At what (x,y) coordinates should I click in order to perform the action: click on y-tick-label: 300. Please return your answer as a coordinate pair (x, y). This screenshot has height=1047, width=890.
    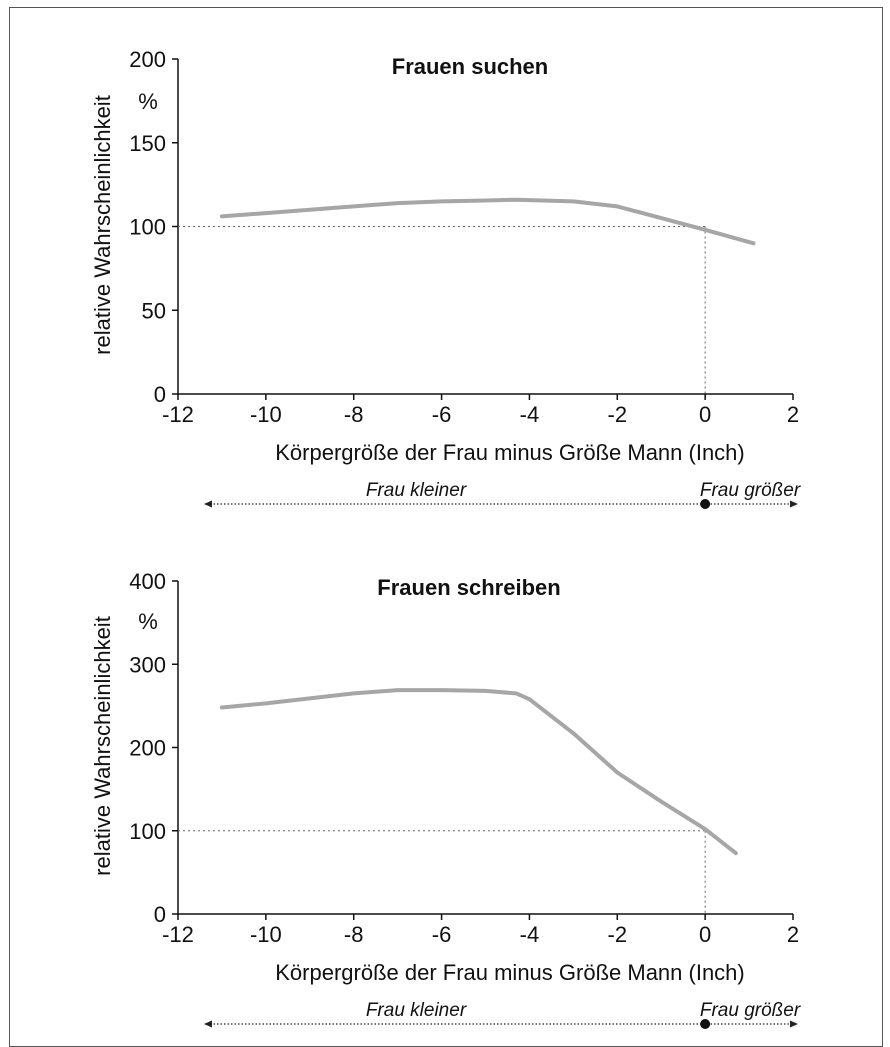
    Looking at the image, I should click on (147, 664).